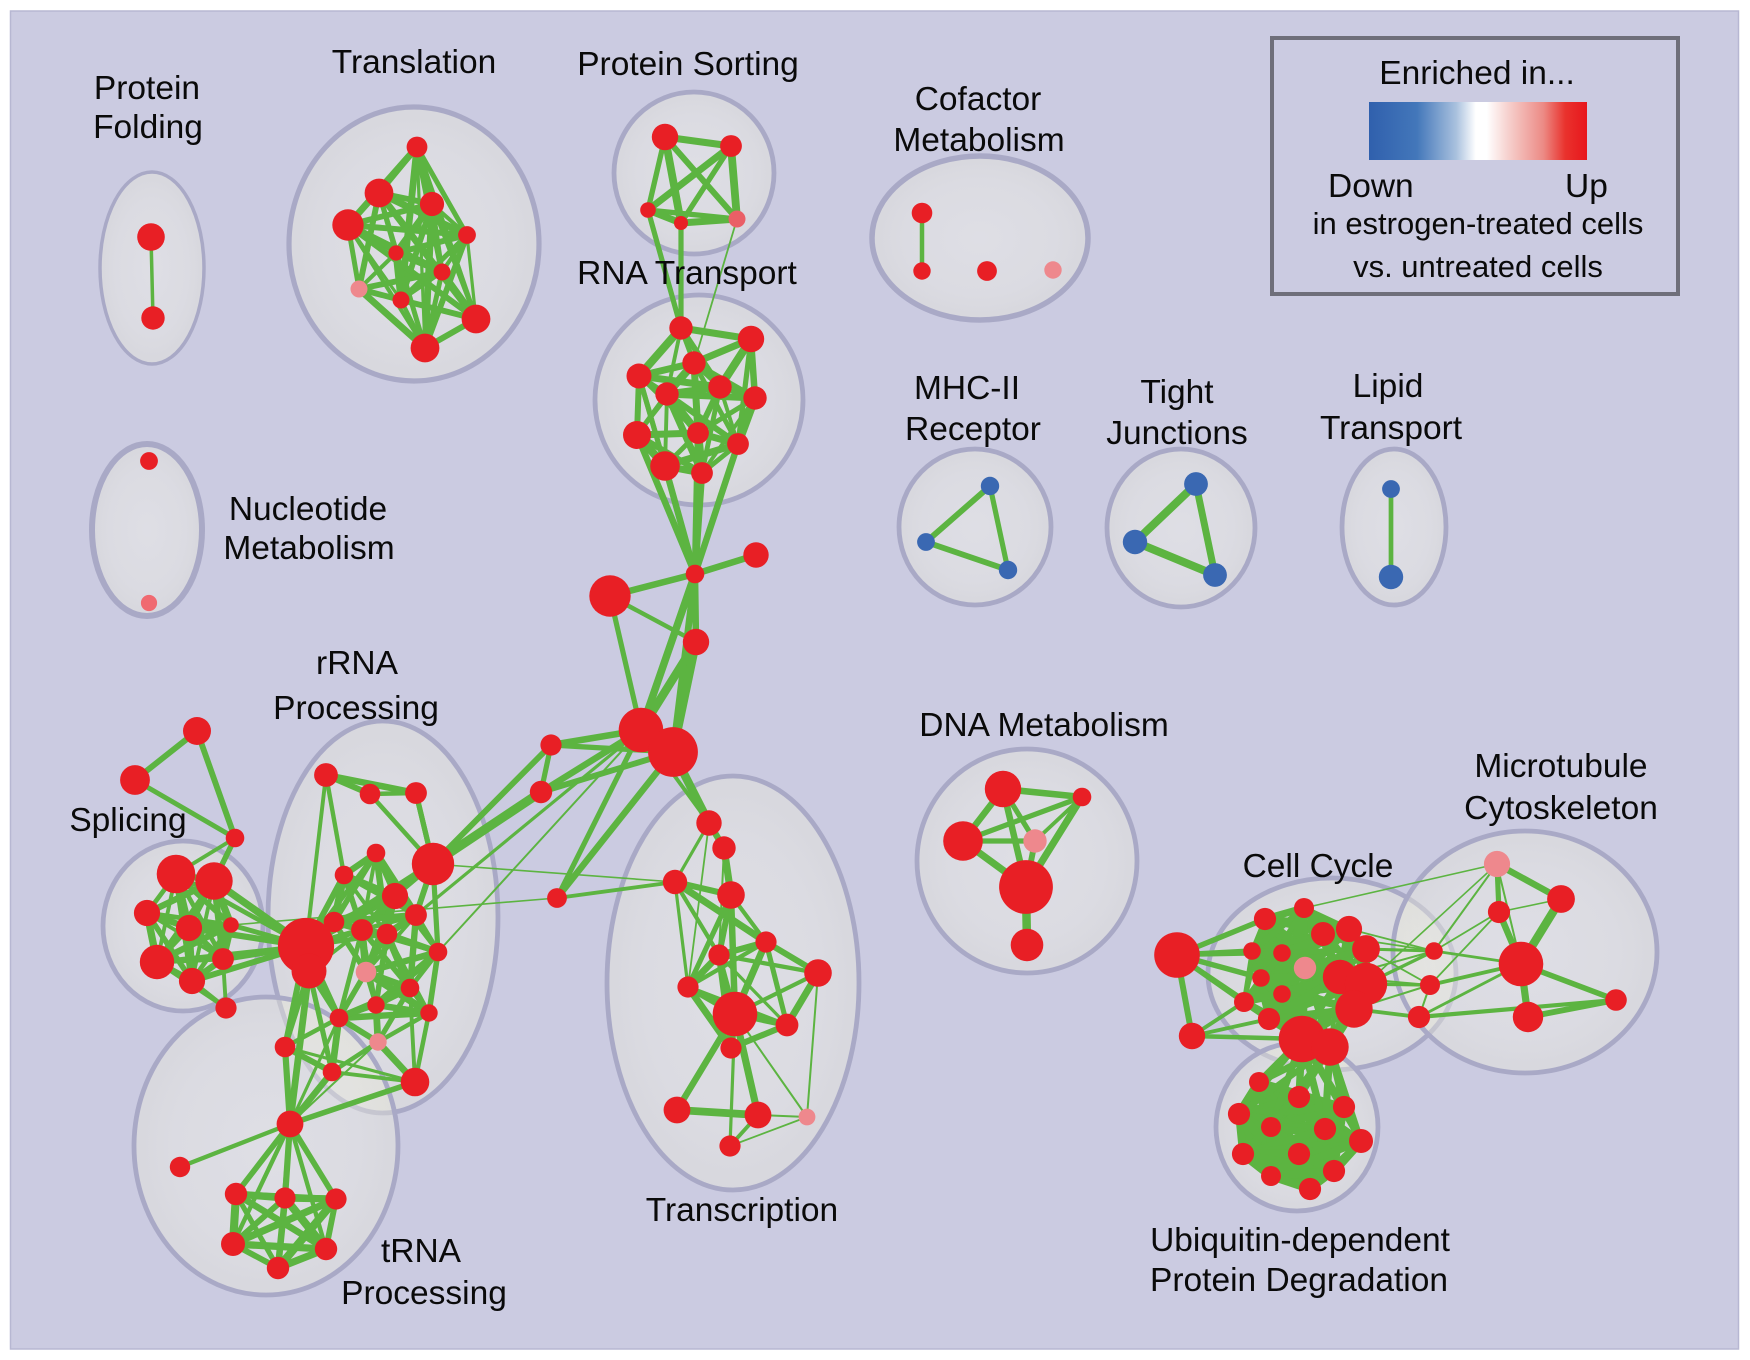 This screenshot has width=1750, height=1360. I want to click on svg-text: MHC-II, so click(967, 388).